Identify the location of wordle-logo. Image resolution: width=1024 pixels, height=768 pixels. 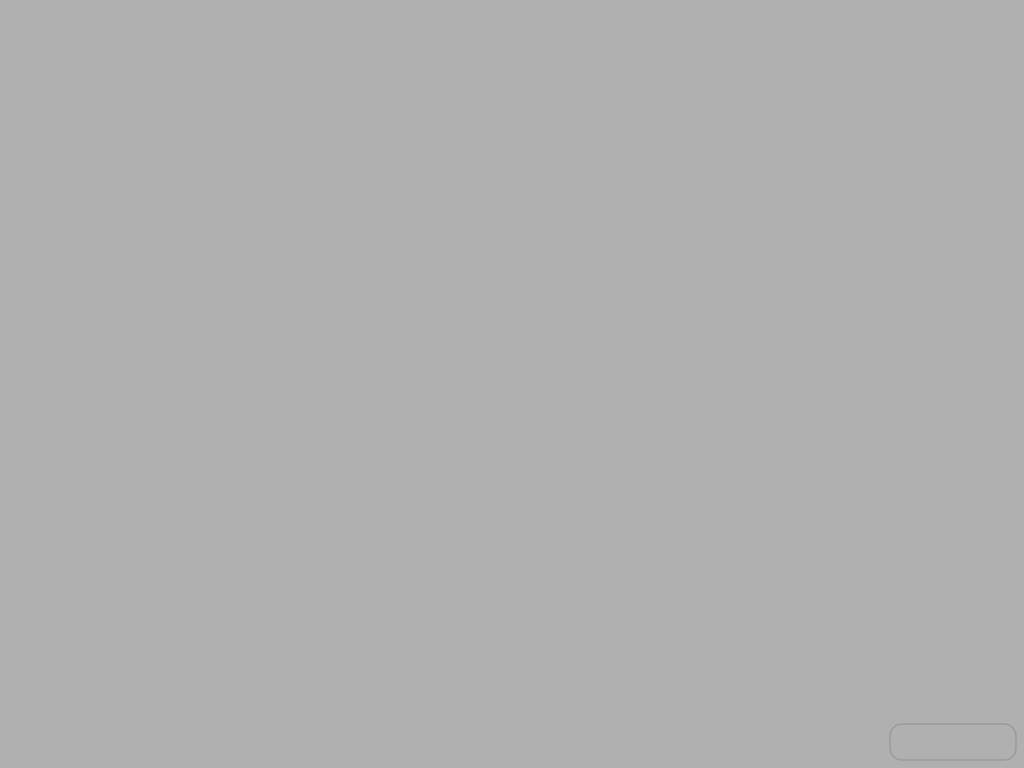
(953, 742).